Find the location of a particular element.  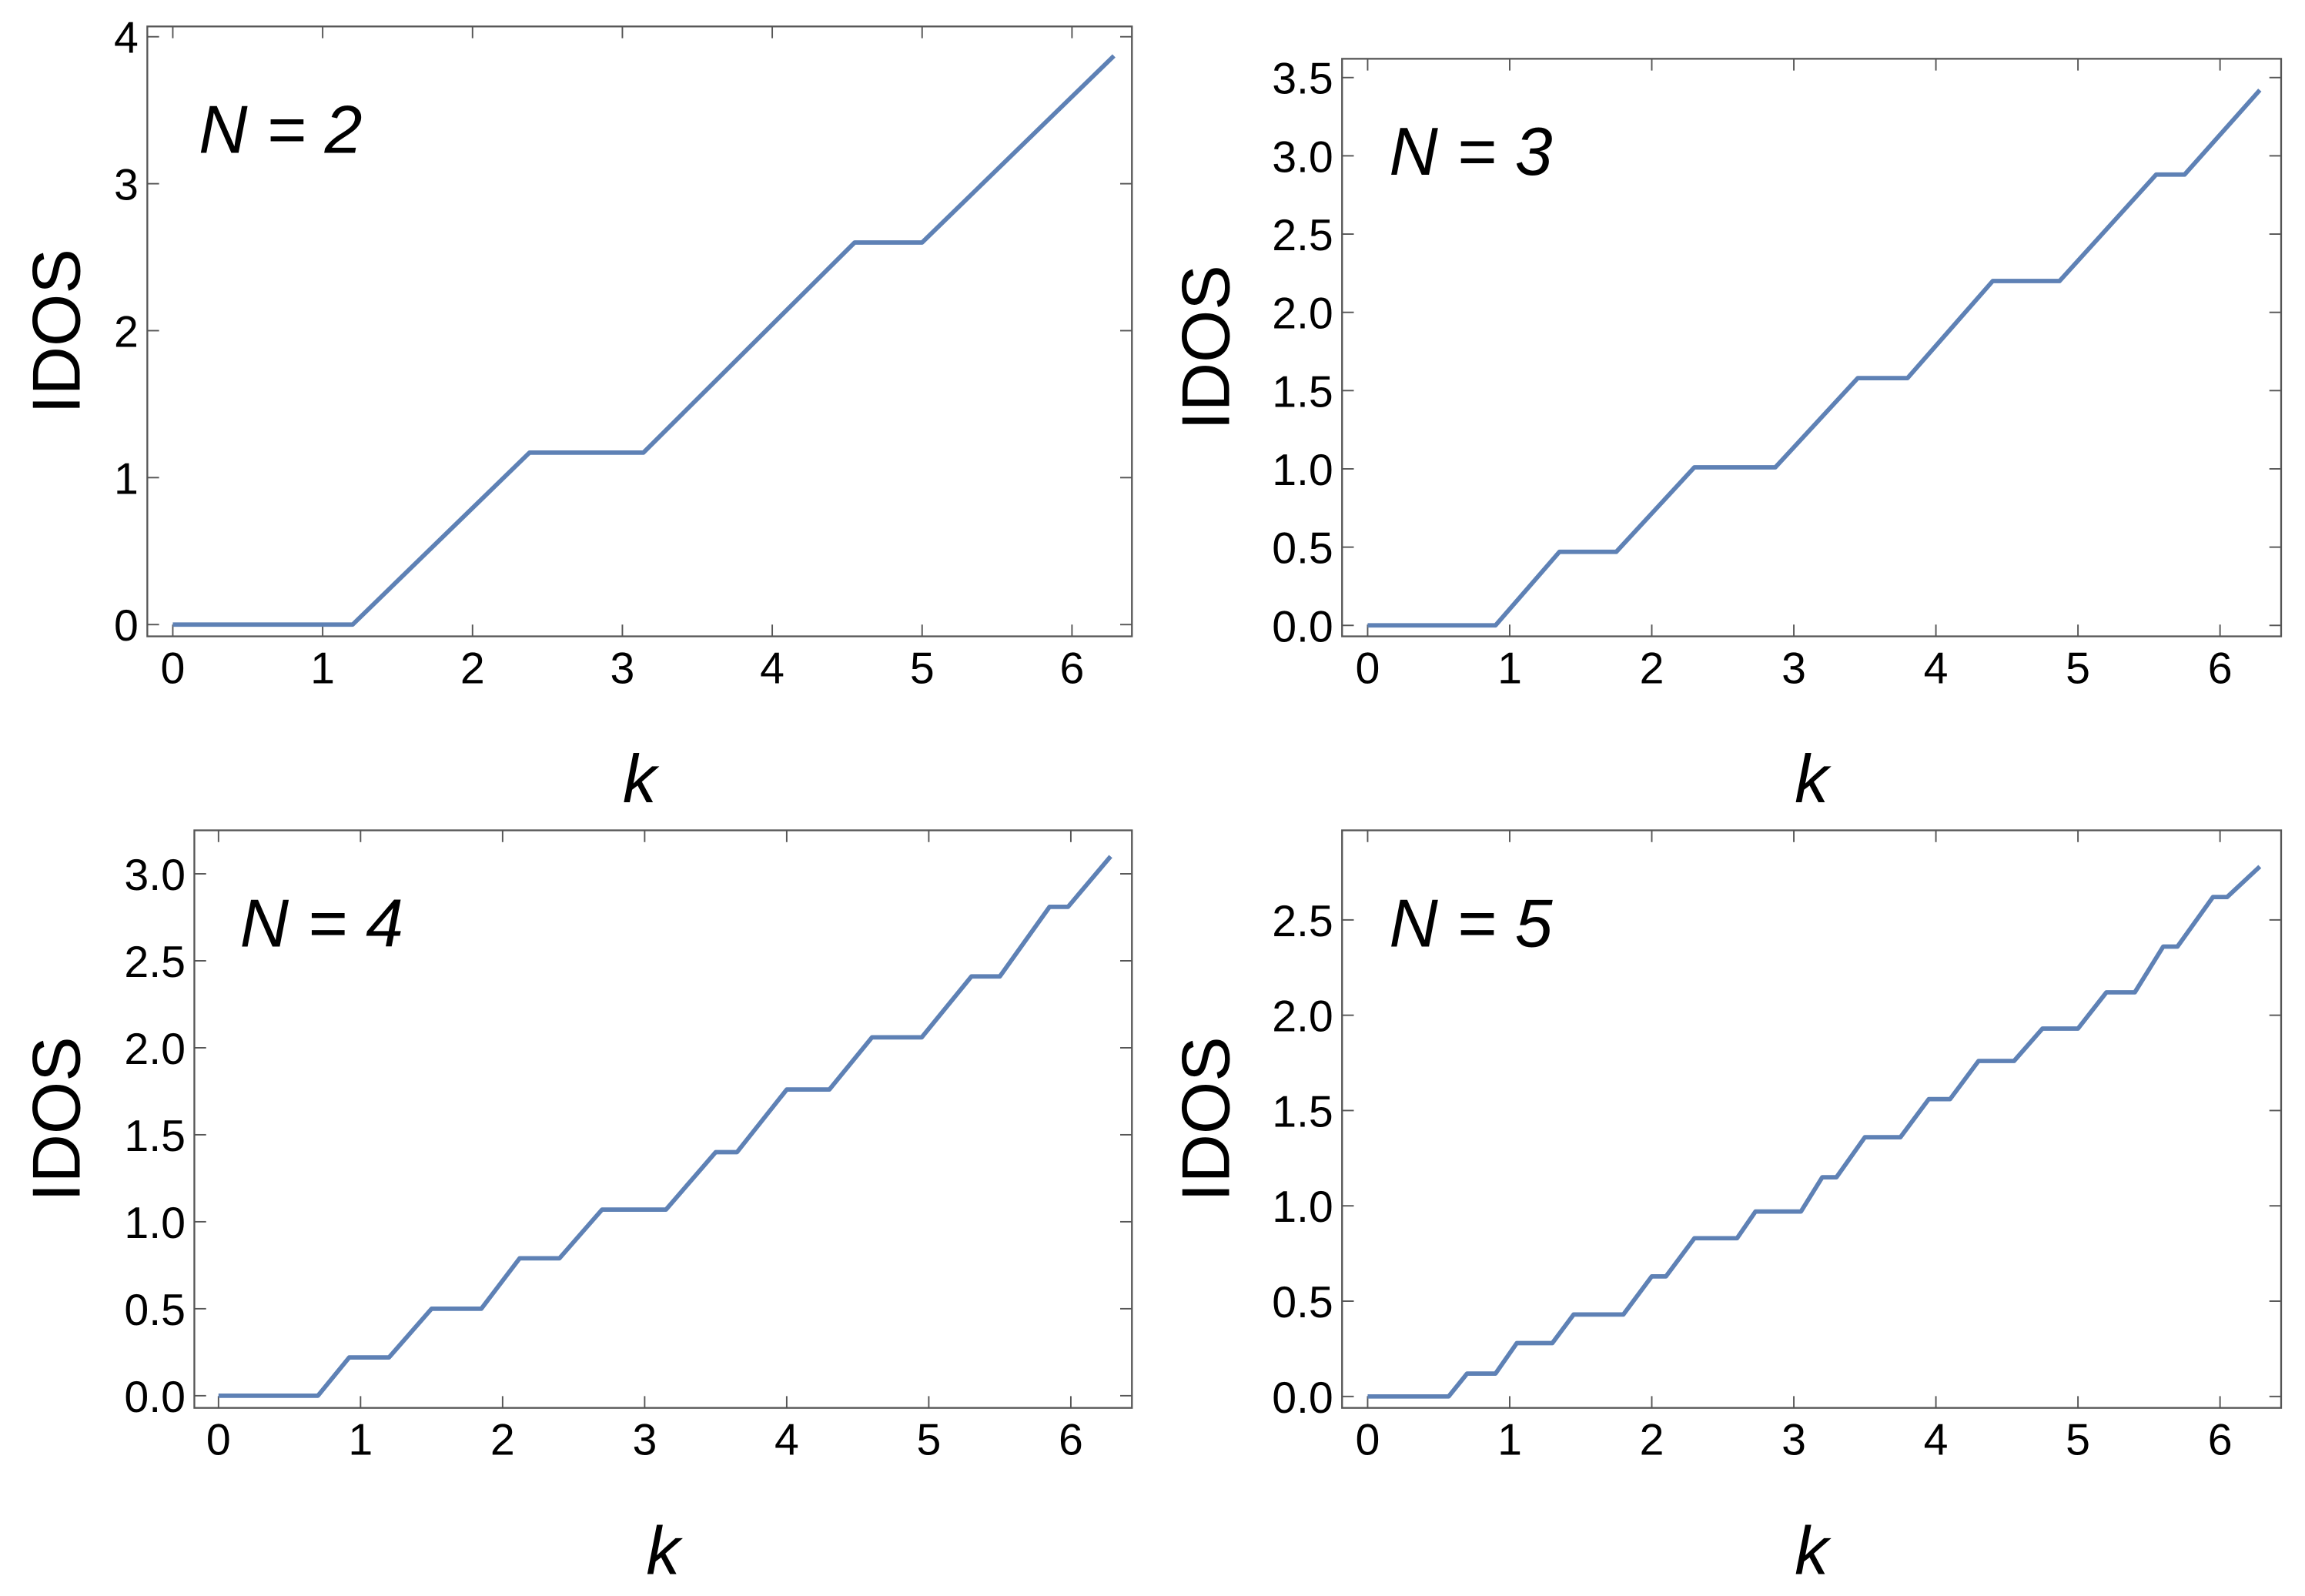

annotation: N = 3 is located at coordinates (1470, 151).